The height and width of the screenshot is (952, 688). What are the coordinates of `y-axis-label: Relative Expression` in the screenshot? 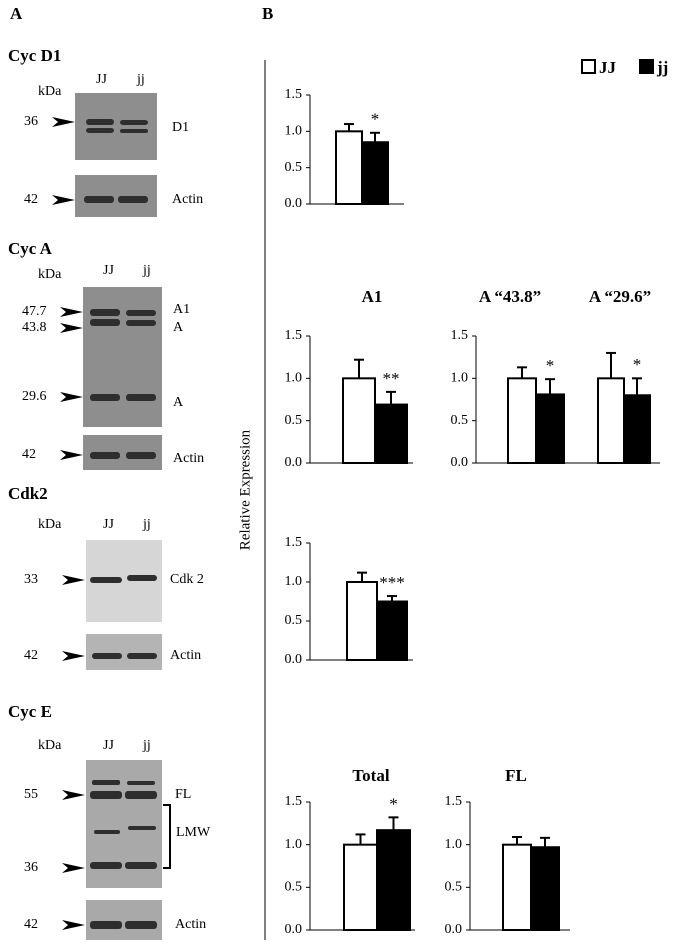 It's located at (245, 489).